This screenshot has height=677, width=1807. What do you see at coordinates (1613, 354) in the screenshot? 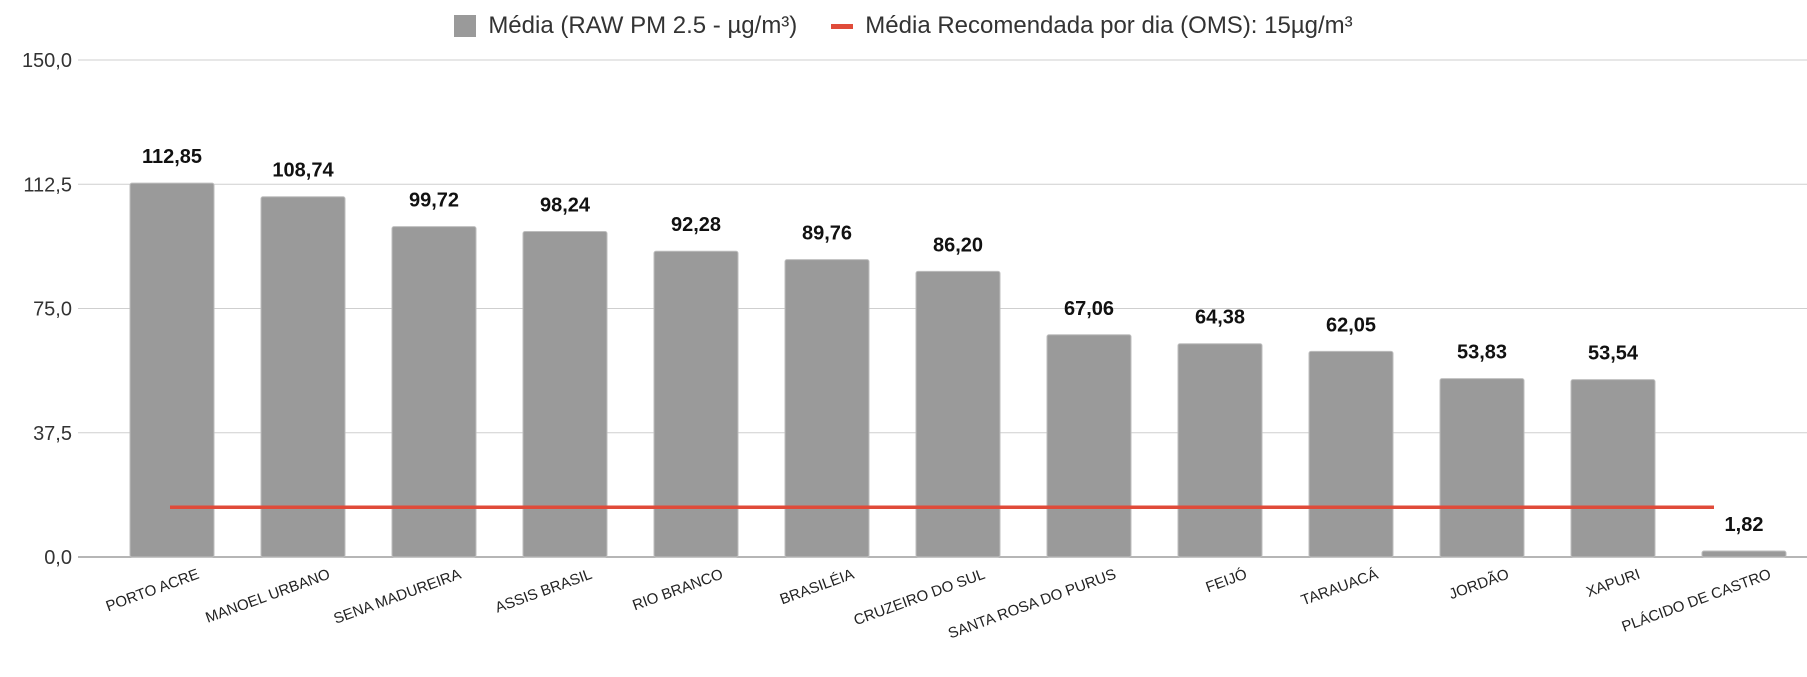
I see `data-label: 53,54` at bounding box center [1613, 354].